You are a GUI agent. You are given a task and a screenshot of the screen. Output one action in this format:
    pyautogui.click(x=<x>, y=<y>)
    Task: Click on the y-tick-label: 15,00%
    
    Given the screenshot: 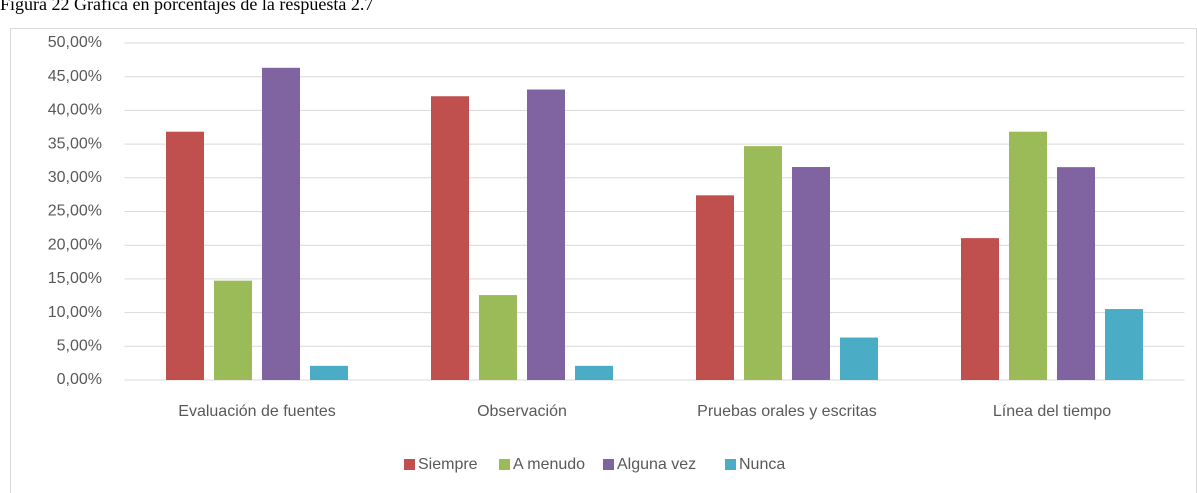 What is the action you would take?
    pyautogui.click(x=75, y=278)
    